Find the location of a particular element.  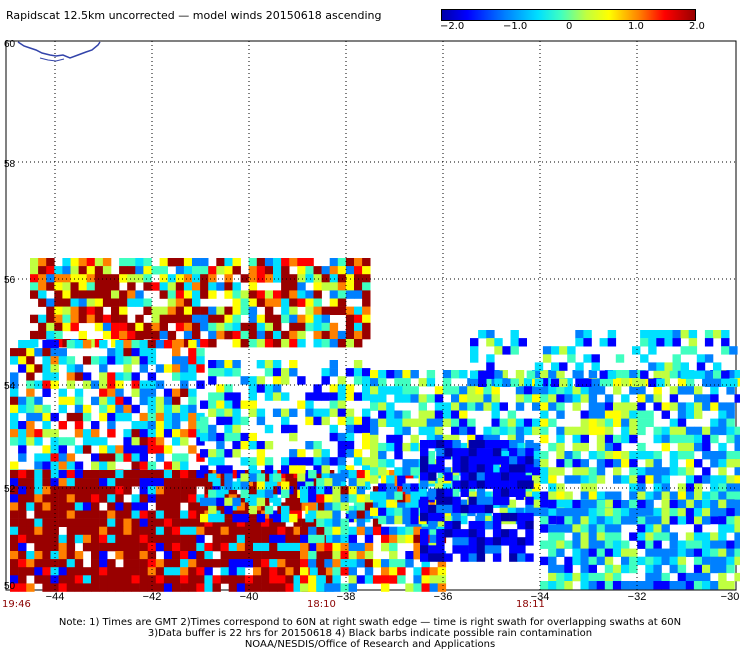

lat-label: 52 is located at coordinates (10, 489).